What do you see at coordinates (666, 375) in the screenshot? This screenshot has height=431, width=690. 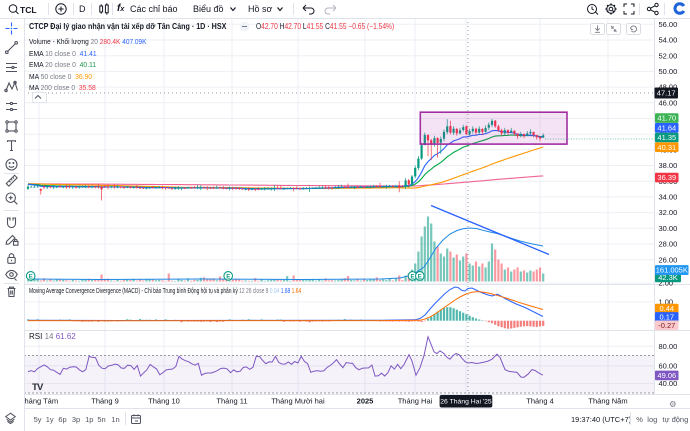 I see `svg-text: 49.06` at bounding box center [666, 375].